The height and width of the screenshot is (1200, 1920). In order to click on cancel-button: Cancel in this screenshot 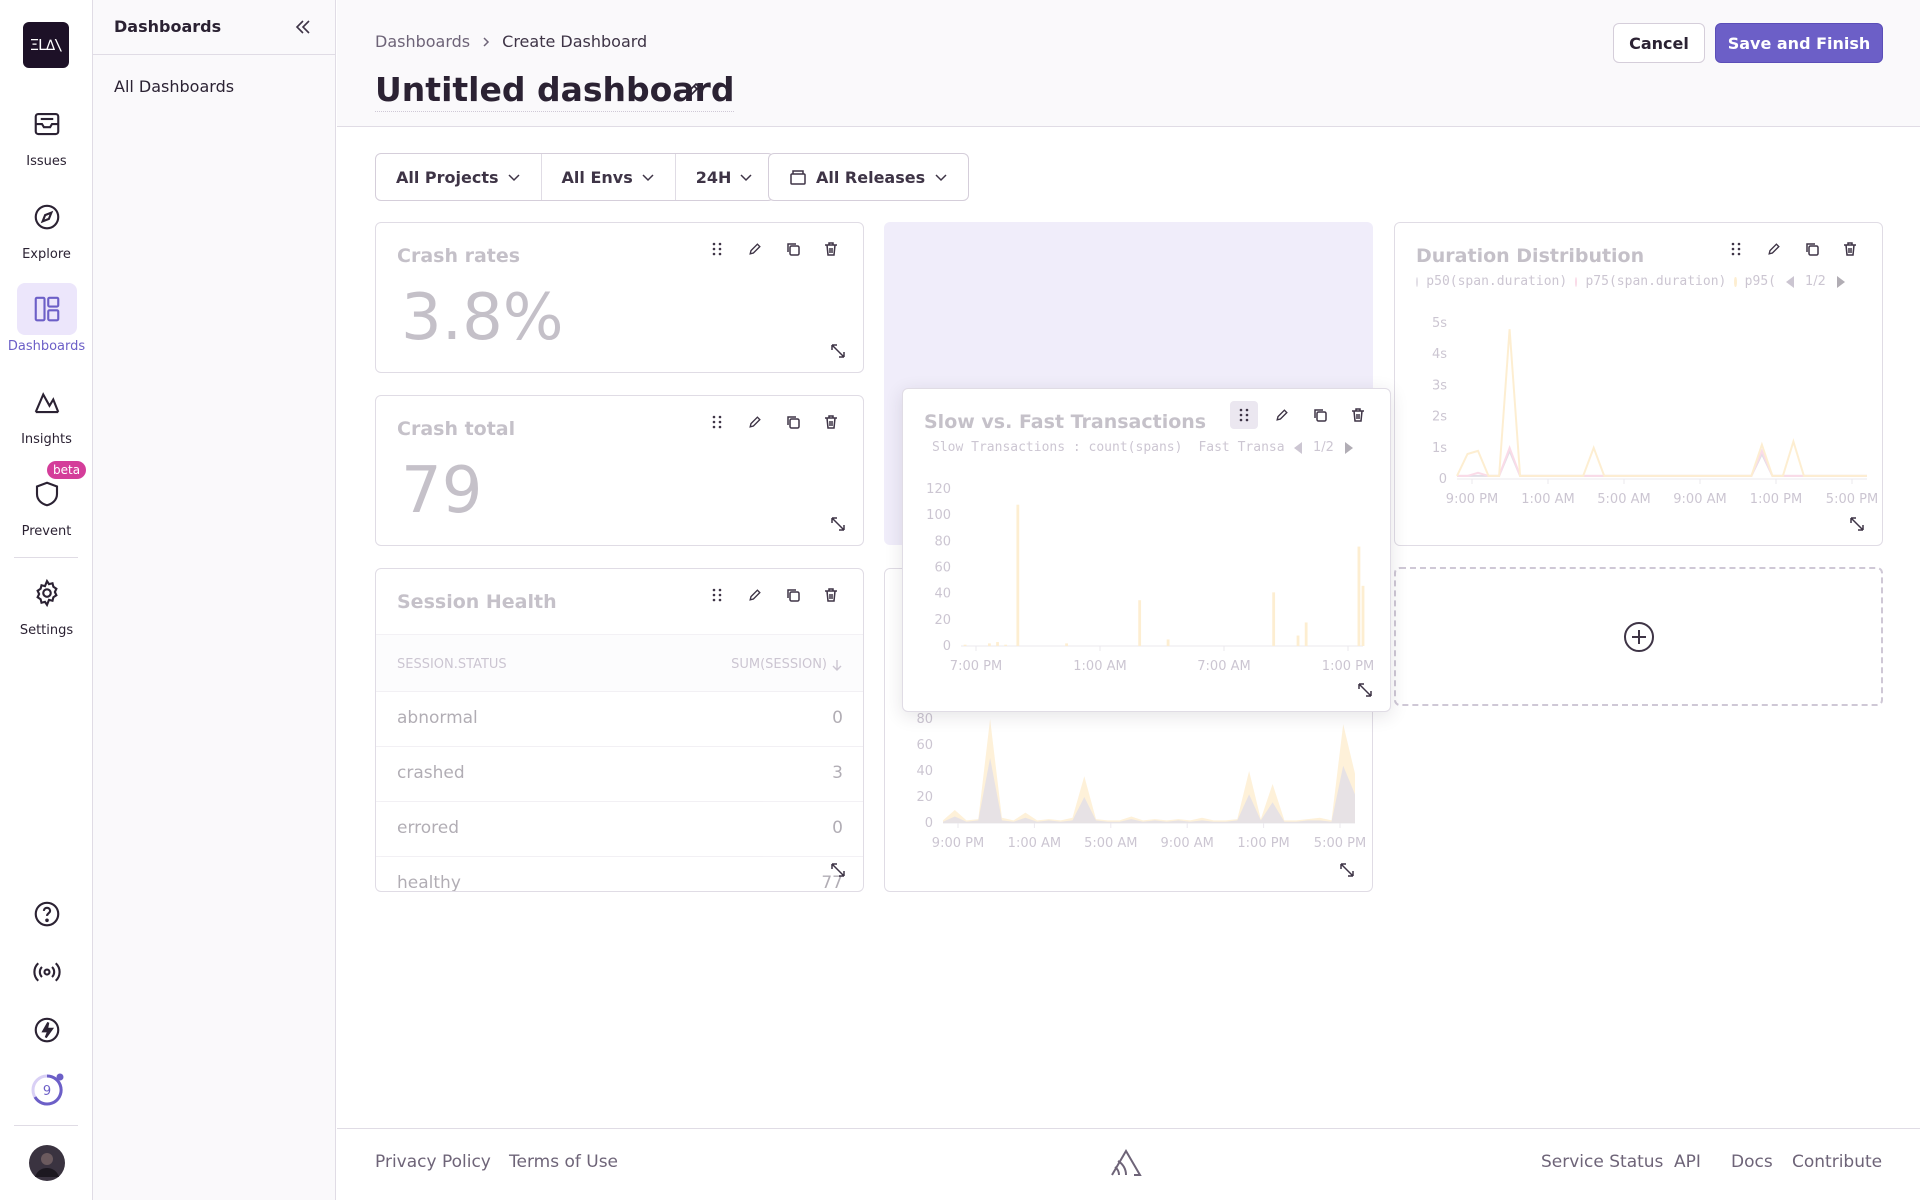, I will do `click(1659, 43)`.